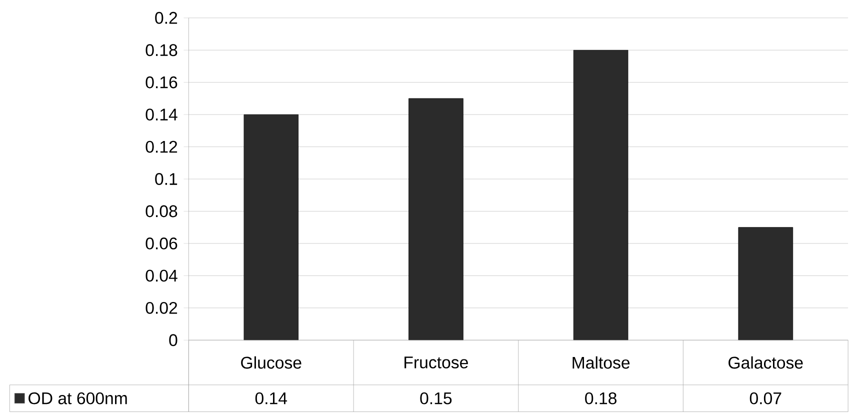  Describe the element at coordinates (601, 362) in the screenshot. I see `x-tick-label: Maltose` at that location.